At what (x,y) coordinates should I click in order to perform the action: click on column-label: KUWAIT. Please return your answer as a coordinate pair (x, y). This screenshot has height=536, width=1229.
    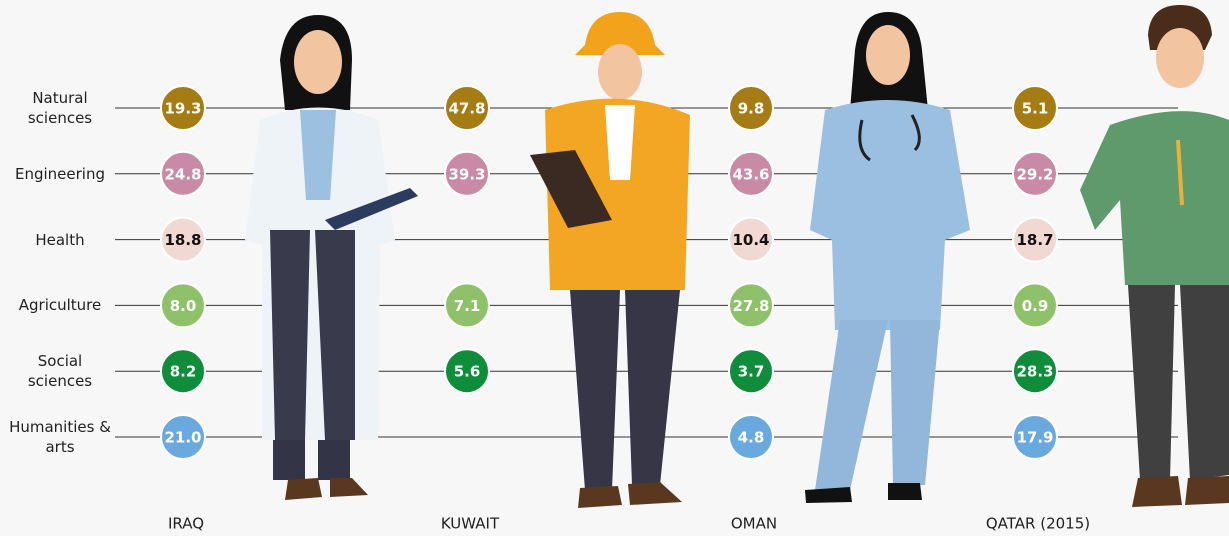
    Looking at the image, I should click on (470, 524).